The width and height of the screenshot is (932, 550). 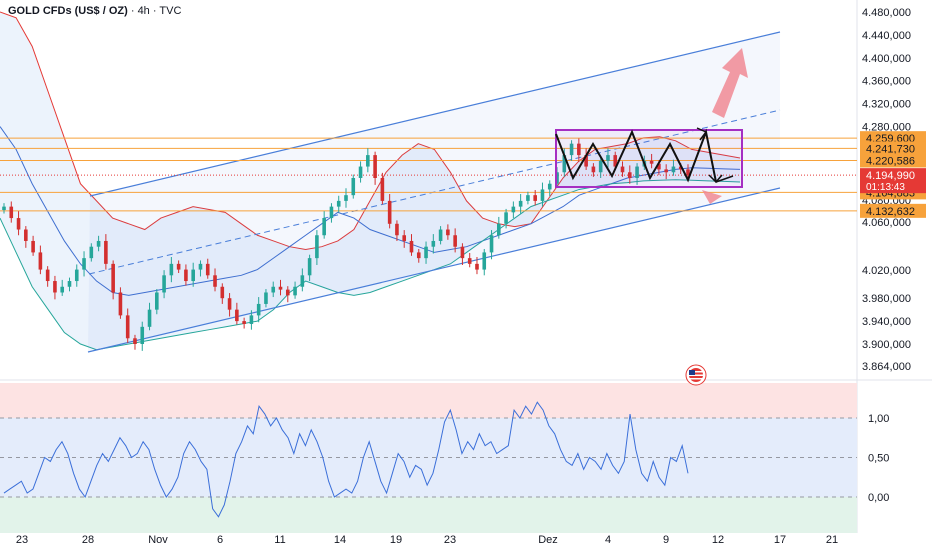 I want to click on zigzag-projection, so click(x=636, y=155).